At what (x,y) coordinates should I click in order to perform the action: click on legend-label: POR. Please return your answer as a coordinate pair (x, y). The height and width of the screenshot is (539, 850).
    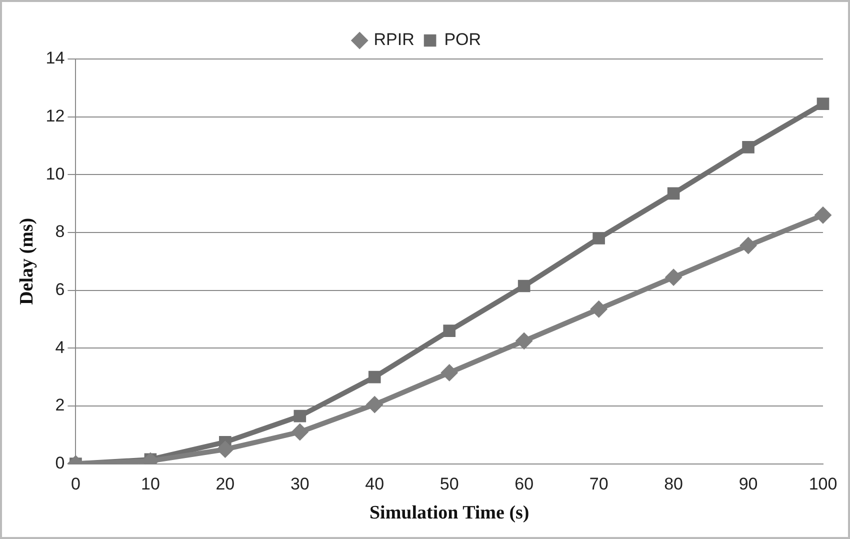
    Looking at the image, I should click on (463, 40).